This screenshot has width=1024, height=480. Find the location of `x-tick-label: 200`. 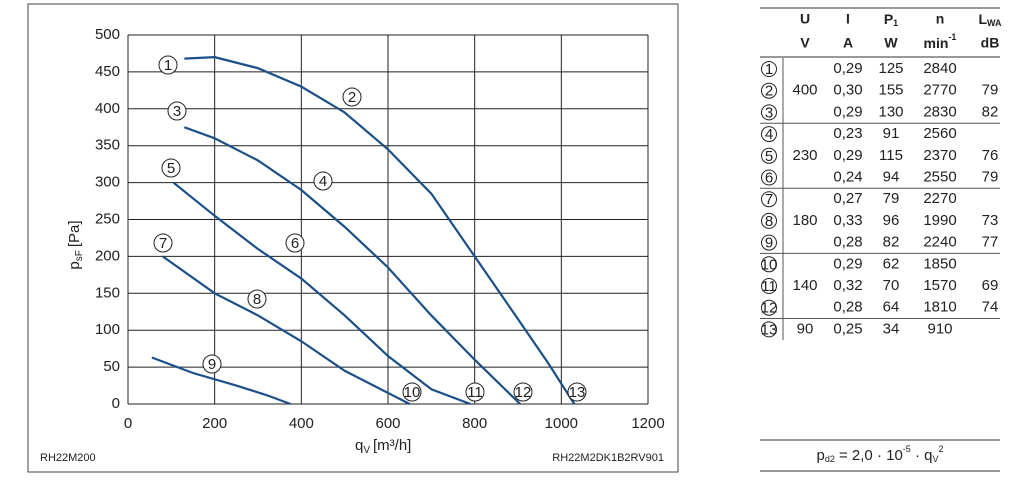

x-tick-label: 200 is located at coordinates (214, 423).